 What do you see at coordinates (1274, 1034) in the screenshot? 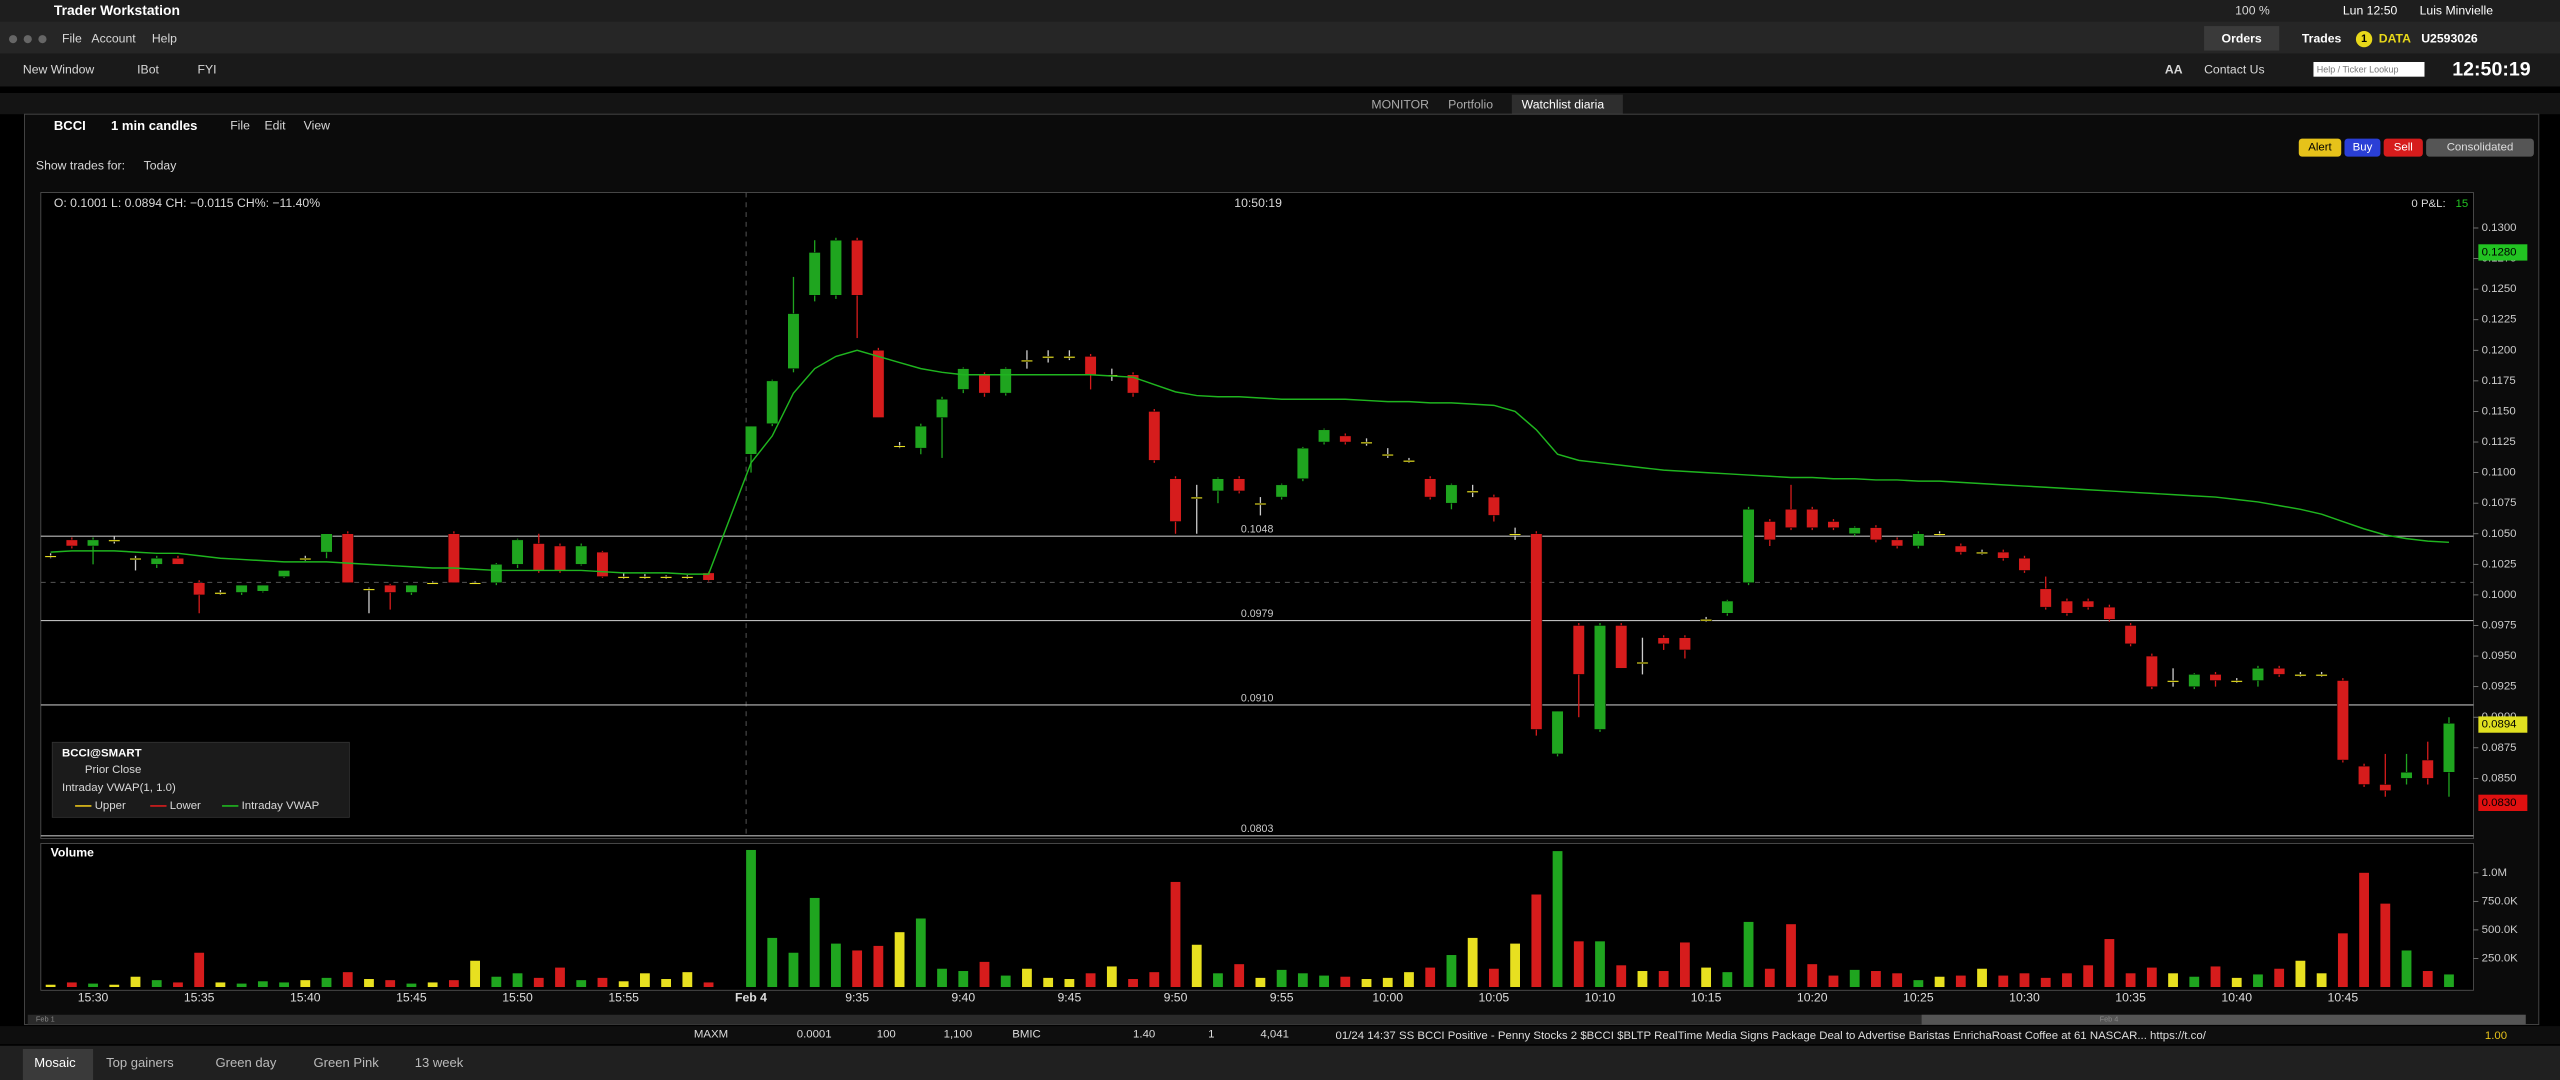
I see `ticker-cell: 4,041` at bounding box center [1274, 1034].